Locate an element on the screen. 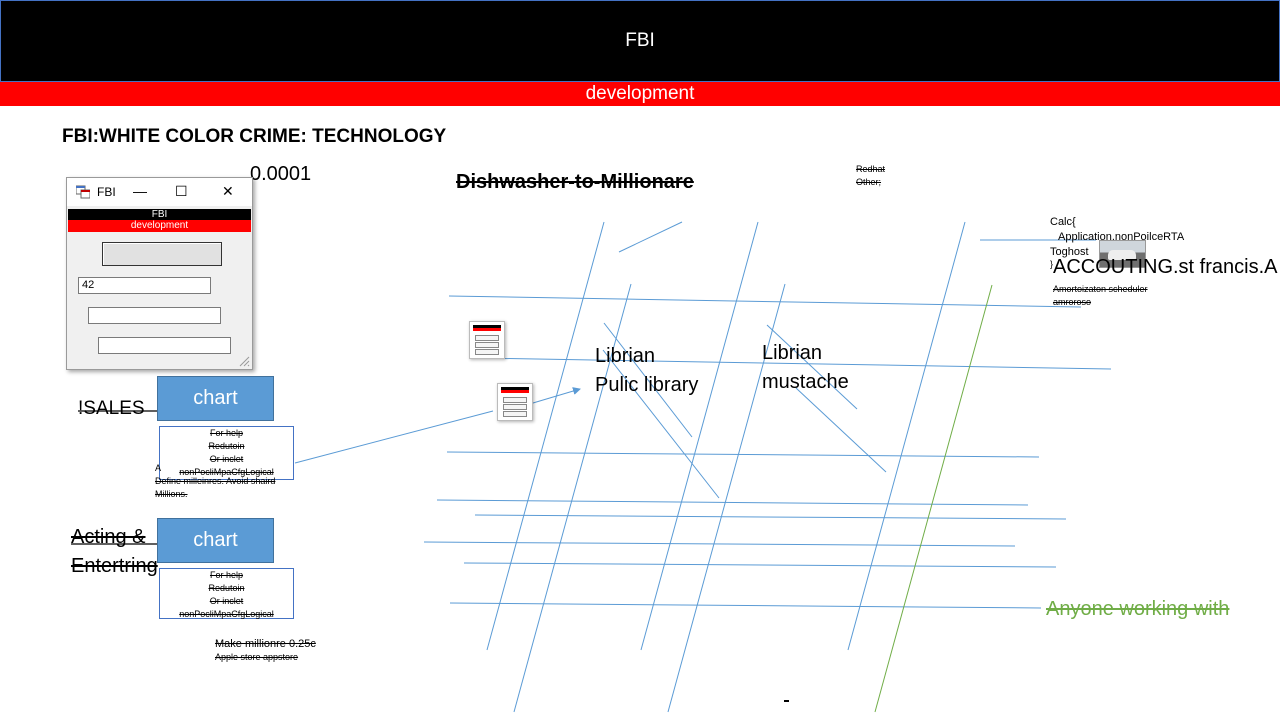 The height and width of the screenshot is (720, 1280). header-subtitle-bar: development is located at coordinates (640, 94).